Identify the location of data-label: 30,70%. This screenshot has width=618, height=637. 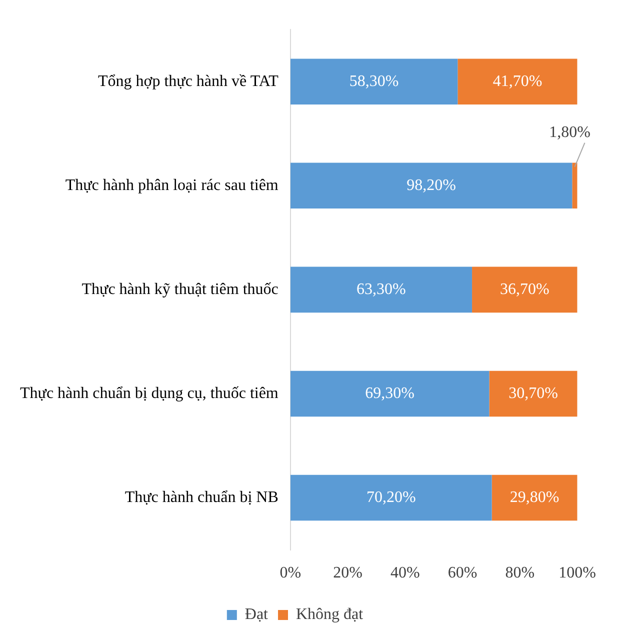
(533, 393).